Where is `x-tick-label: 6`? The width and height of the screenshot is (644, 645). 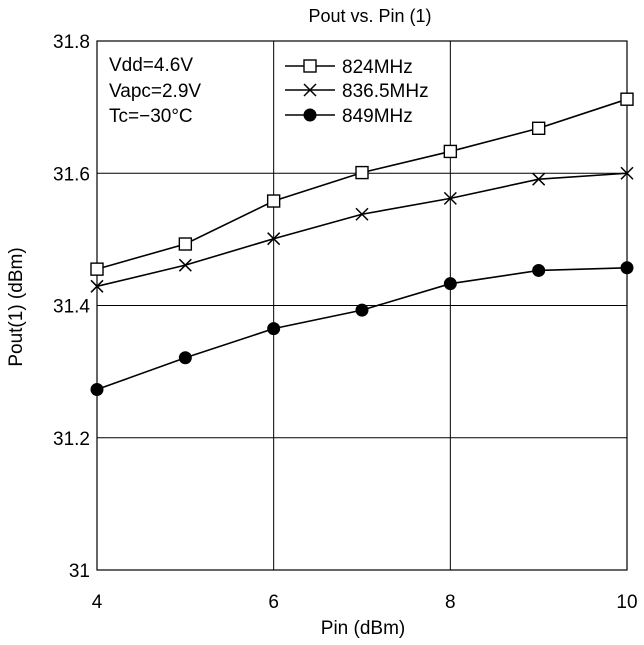
x-tick-label: 6 is located at coordinates (273, 602).